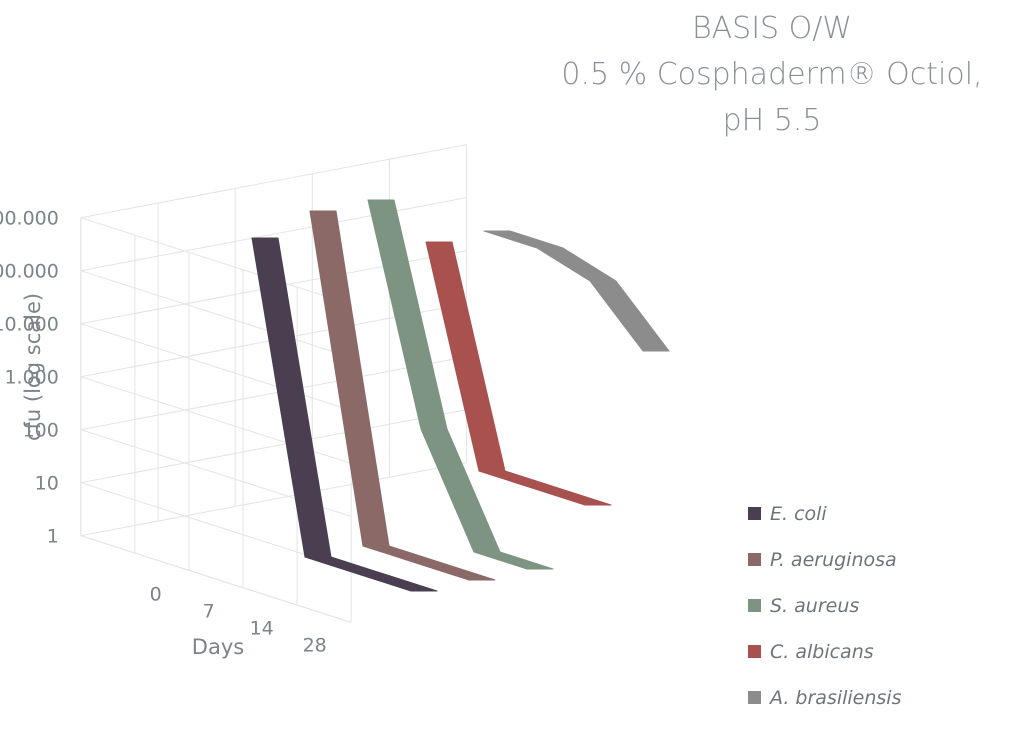 The image size is (1024, 737). I want to click on legend-label: S. aureus, so click(814, 606).